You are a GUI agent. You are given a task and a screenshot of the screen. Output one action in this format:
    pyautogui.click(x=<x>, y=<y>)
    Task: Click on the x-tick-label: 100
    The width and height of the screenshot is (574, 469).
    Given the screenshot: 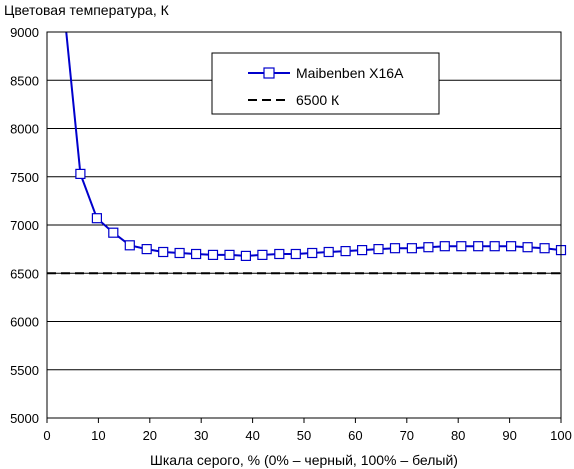 What is the action you would take?
    pyautogui.click(x=561, y=435)
    